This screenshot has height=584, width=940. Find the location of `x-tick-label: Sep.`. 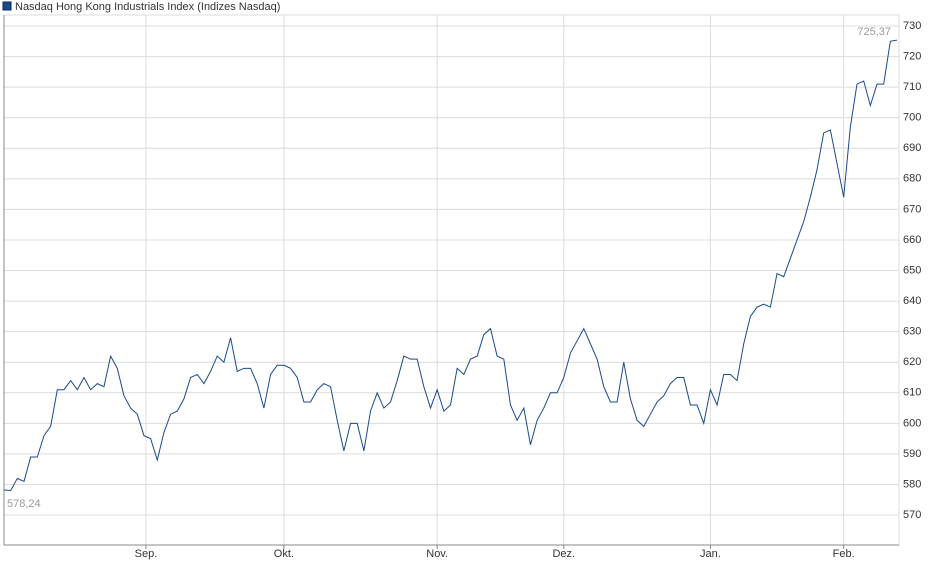

x-tick-label: Sep. is located at coordinates (146, 554).